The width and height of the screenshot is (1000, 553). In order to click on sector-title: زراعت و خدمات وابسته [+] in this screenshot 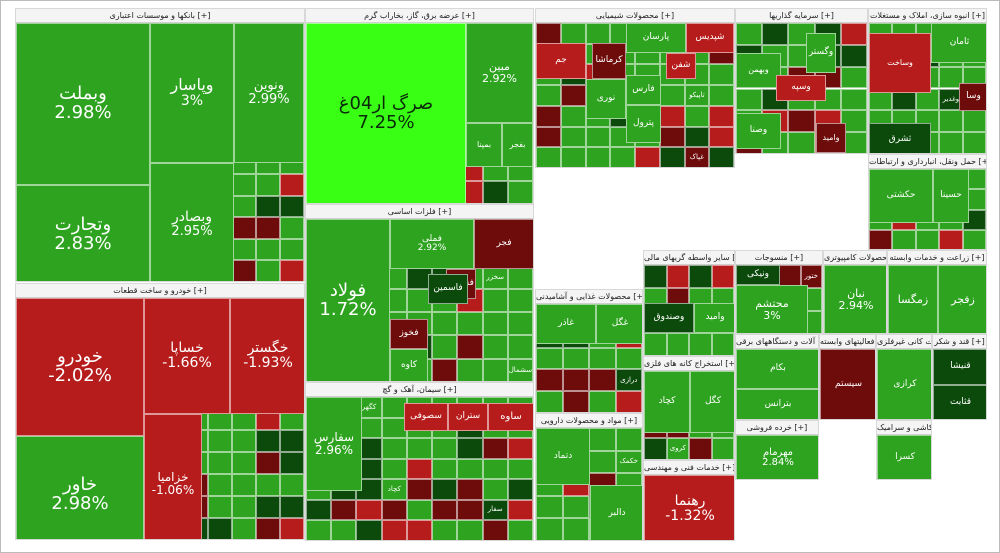, I will do `click(937, 258)`.